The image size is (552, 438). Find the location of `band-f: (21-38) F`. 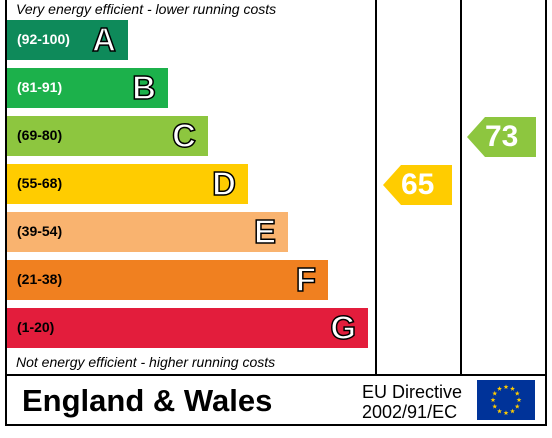

band-f: (21-38) F is located at coordinates (167, 280).